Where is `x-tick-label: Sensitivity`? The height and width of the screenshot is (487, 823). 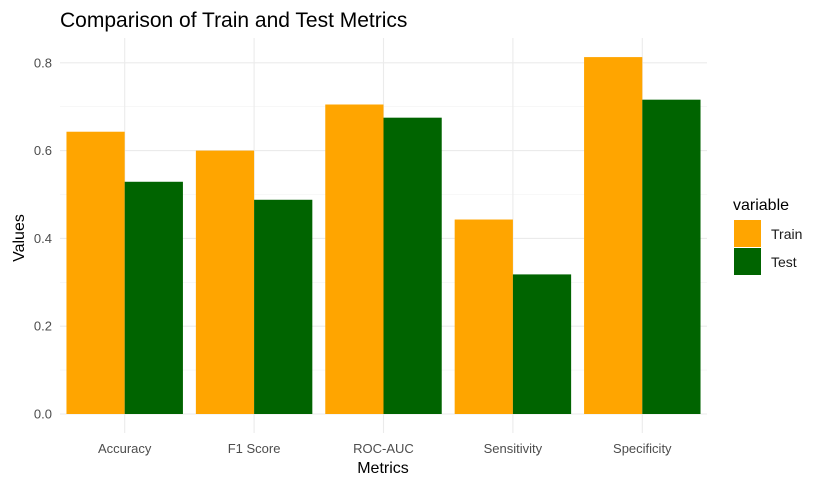 x-tick-label: Sensitivity is located at coordinates (513, 448).